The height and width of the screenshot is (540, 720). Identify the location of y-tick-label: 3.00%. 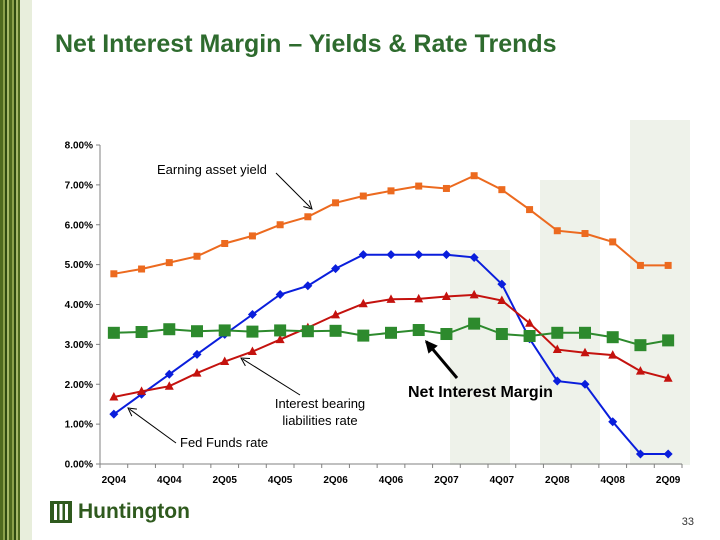
(79, 345).